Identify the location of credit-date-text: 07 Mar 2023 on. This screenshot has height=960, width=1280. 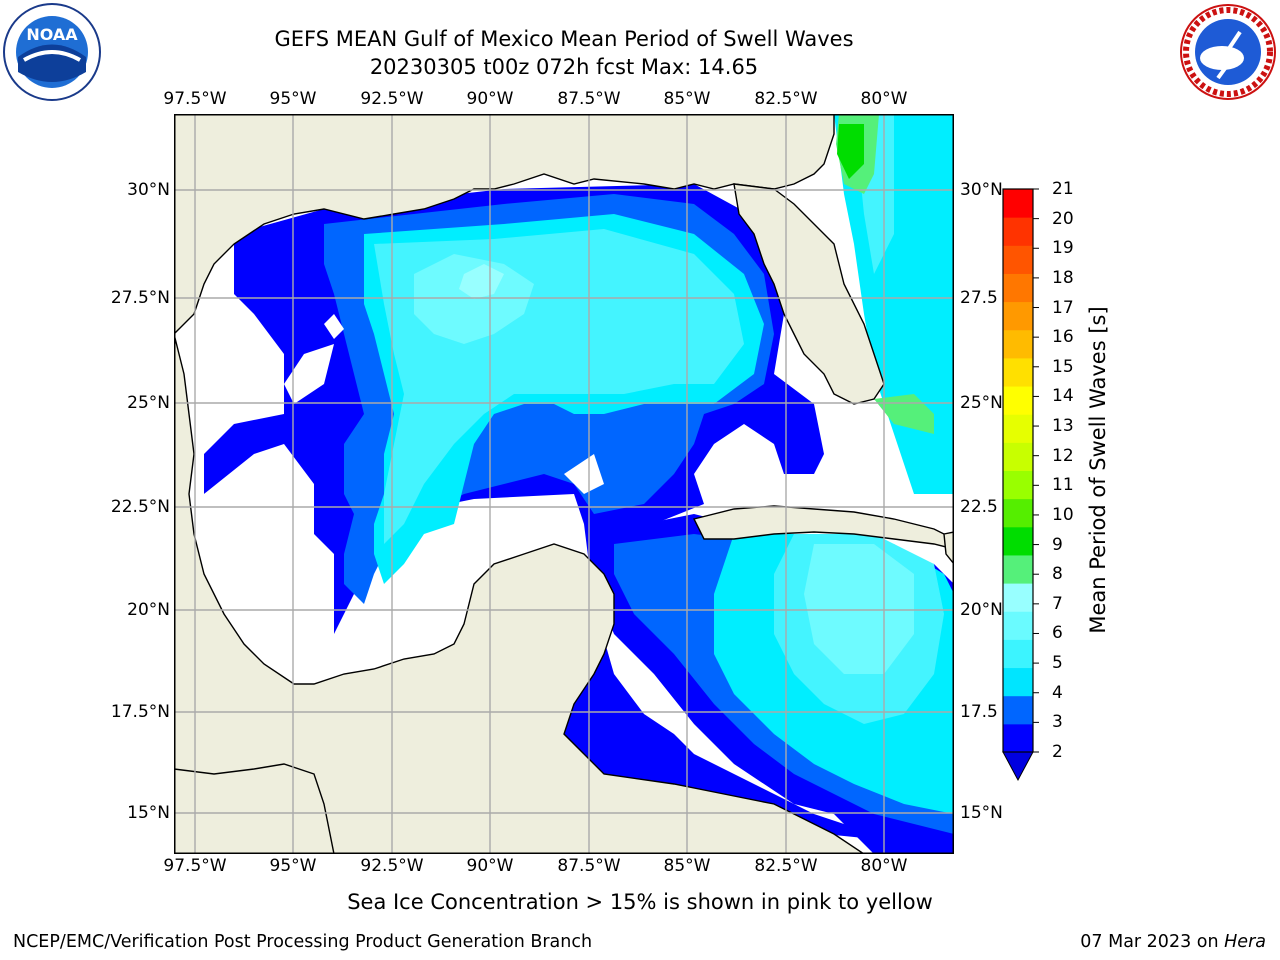
(1152, 942).